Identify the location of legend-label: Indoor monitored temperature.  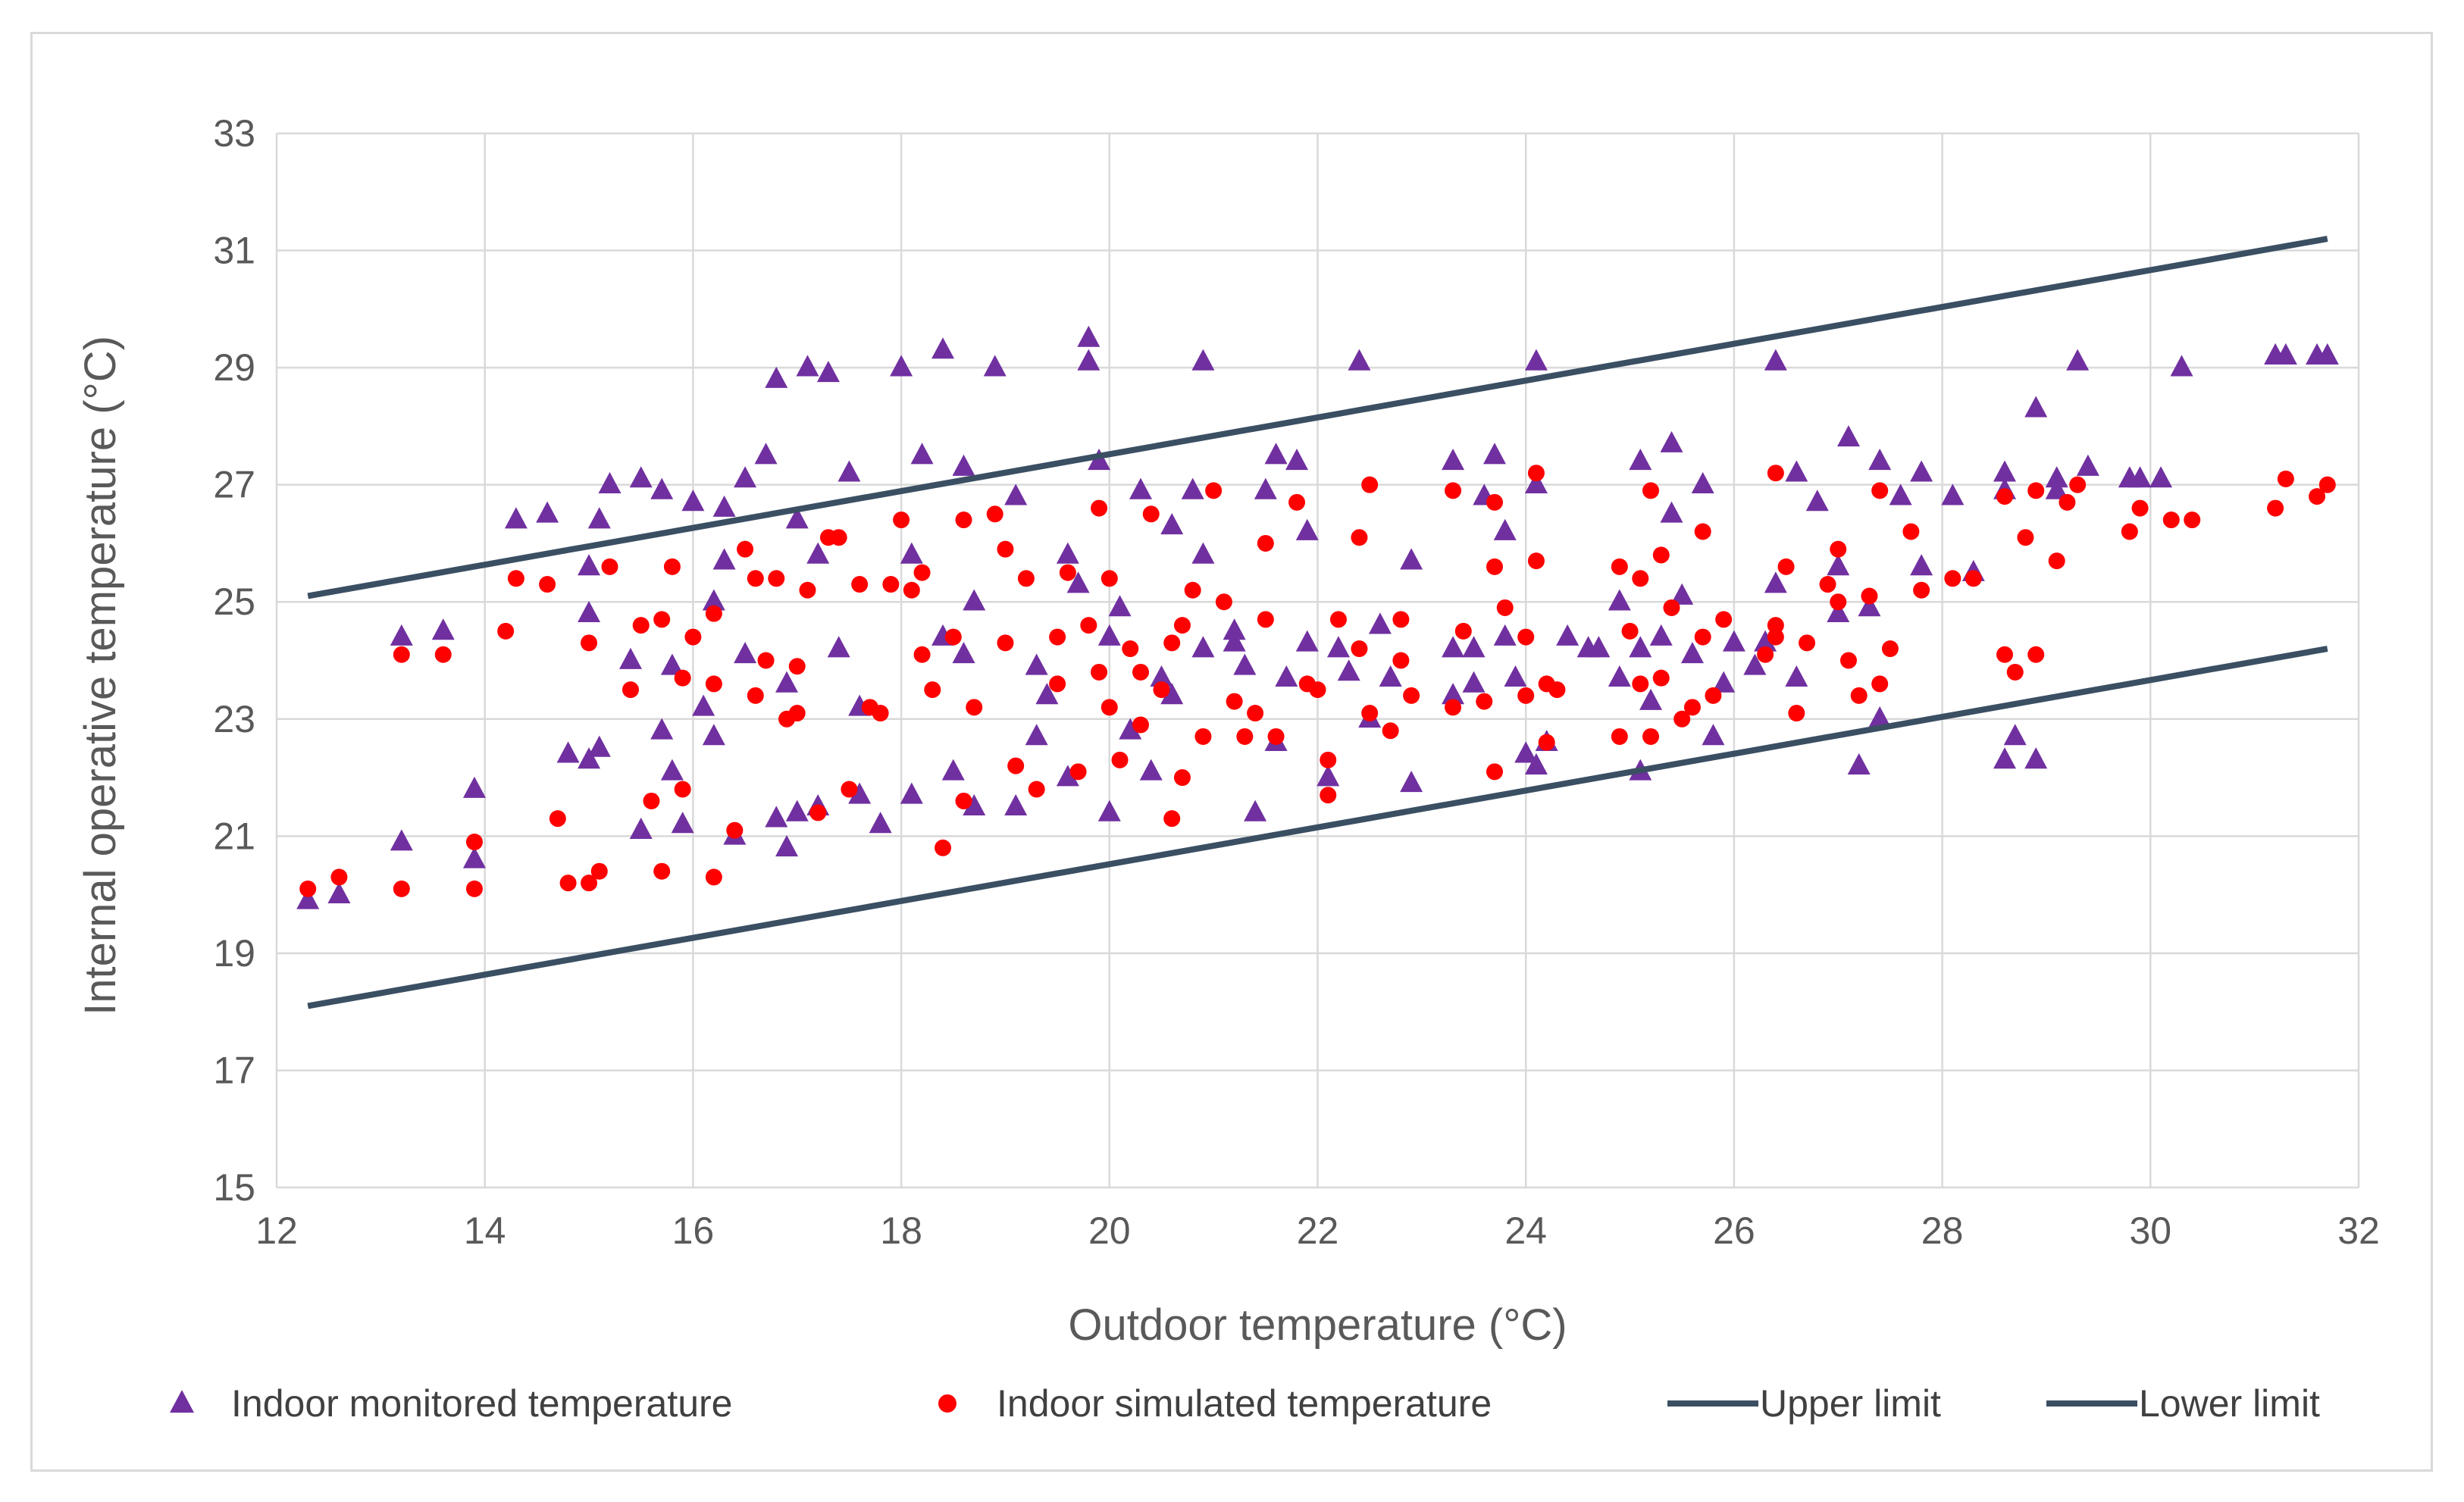
(481, 1403).